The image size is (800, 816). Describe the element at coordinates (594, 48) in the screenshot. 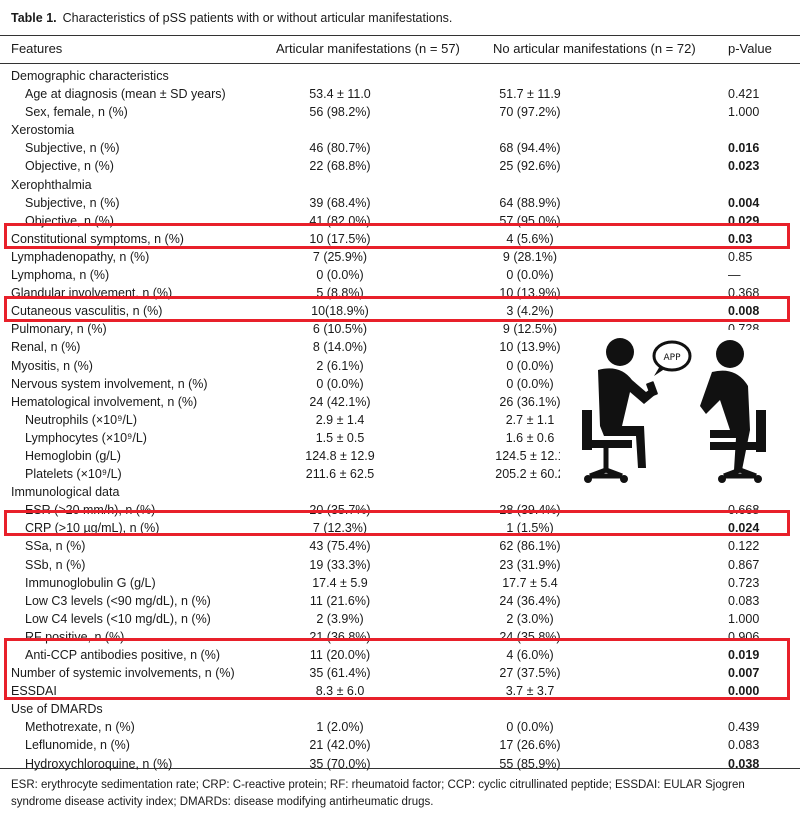

I see `header-no-articular: No articular manifestations (n = 72)` at that location.